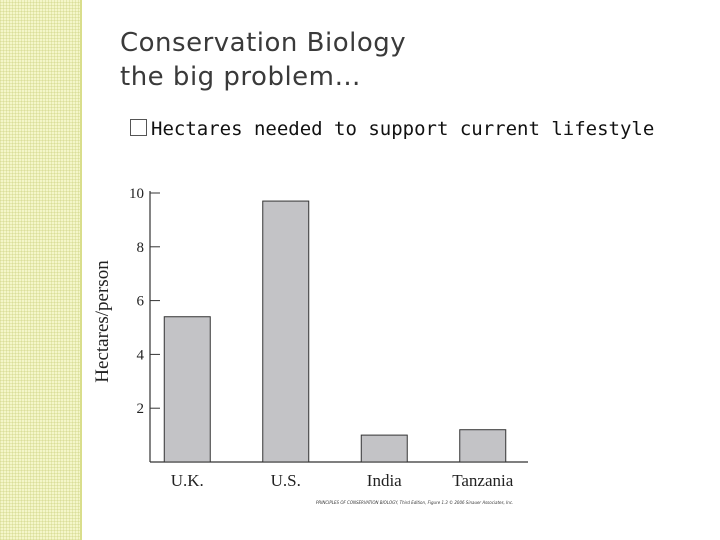 The height and width of the screenshot is (540, 720). Describe the element at coordinates (141, 409) in the screenshot. I see `y-tick-label-2: 2` at that location.